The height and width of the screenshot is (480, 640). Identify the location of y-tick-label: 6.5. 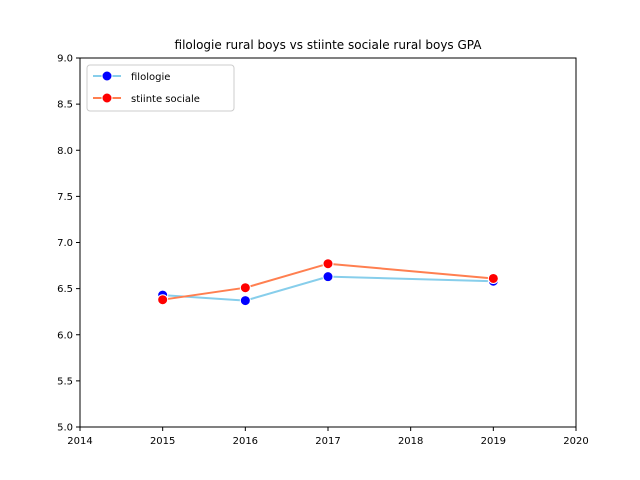
(65, 289).